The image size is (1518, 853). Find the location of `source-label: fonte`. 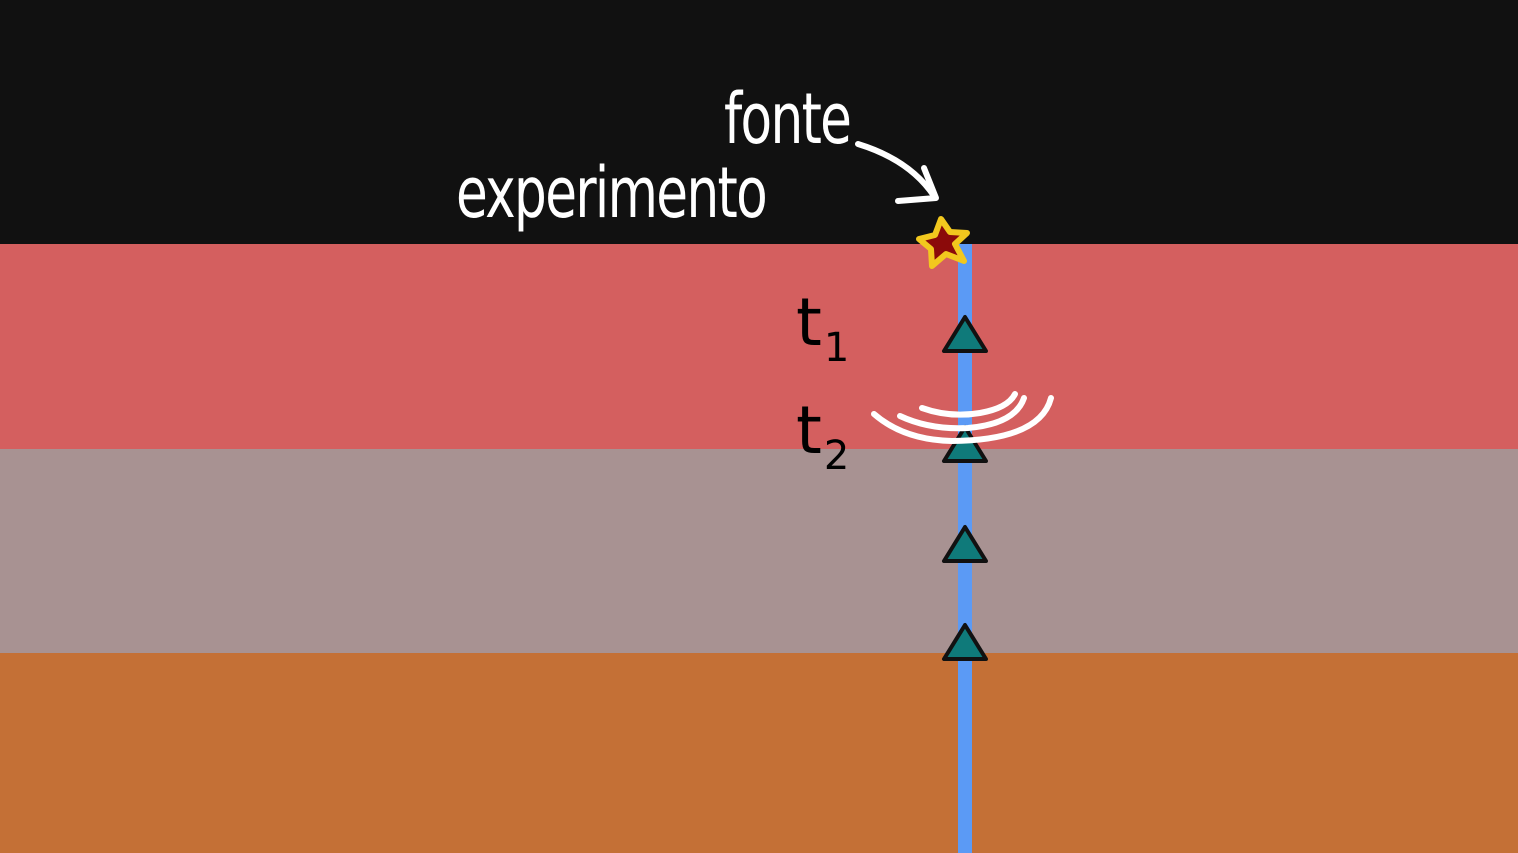

source-label: fonte is located at coordinates (788, 119).